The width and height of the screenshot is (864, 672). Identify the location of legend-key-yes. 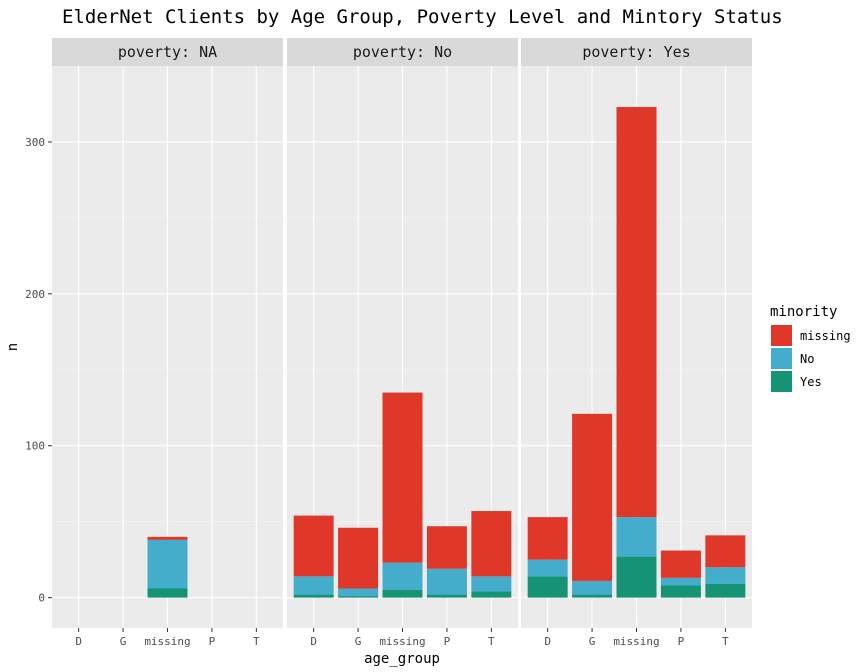
(781, 381).